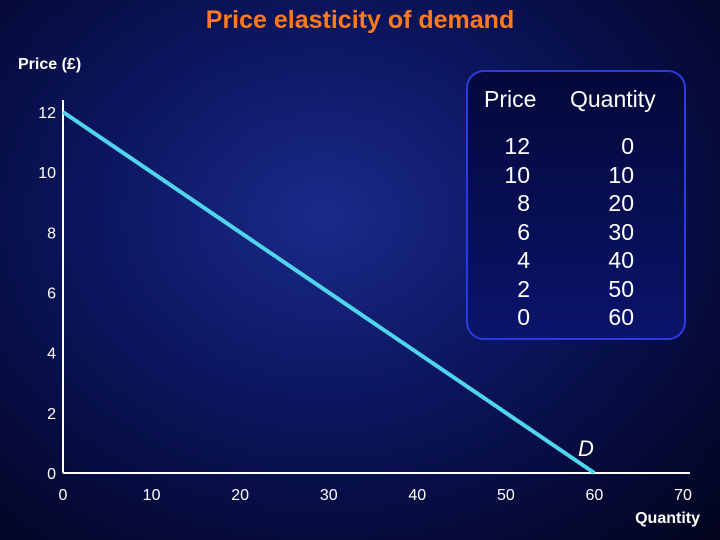  What do you see at coordinates (667, 518) in the screenshot?
I see `x-axis-label: Quantity` at bounding box center [667, 518].